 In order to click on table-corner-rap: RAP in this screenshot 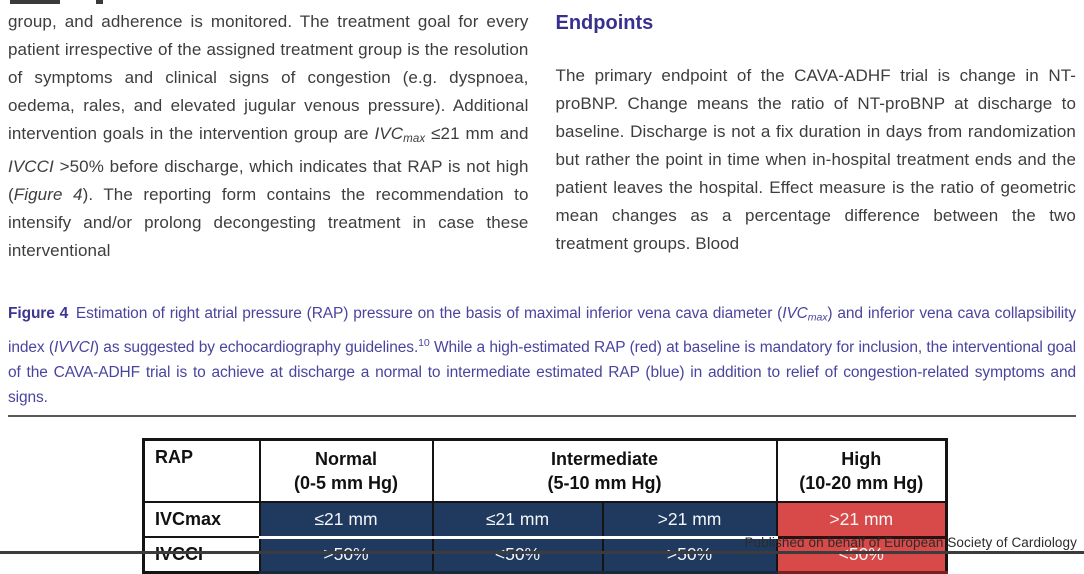, I will do `click(201, 471)`.